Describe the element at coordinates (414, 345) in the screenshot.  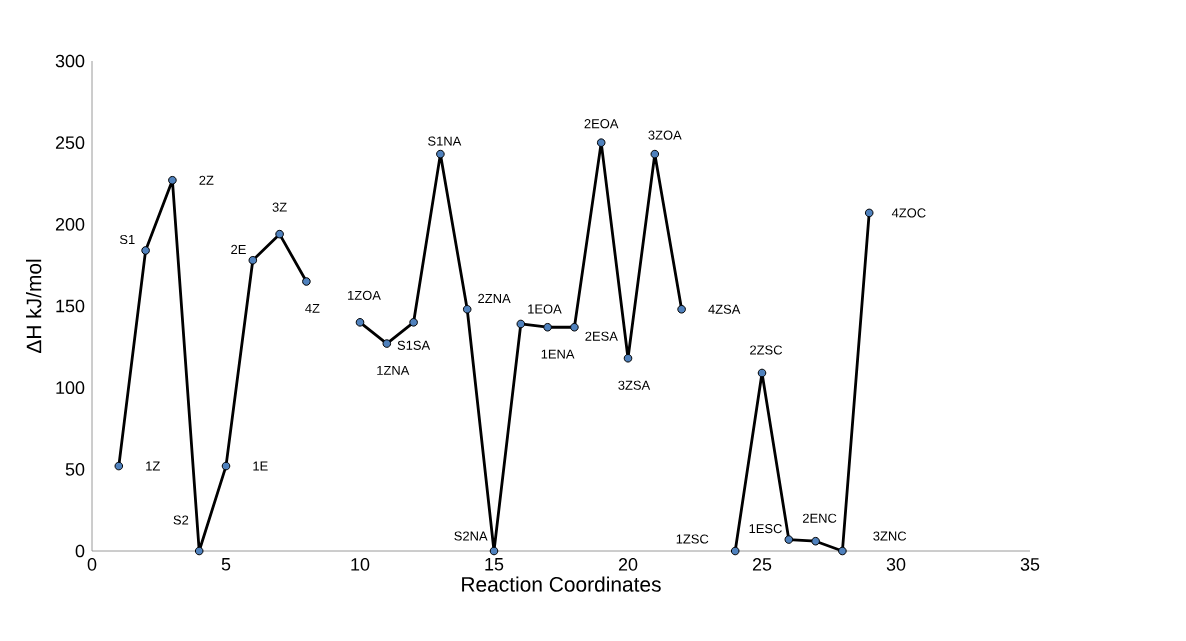
I see `annotation: S1SA` at that location.